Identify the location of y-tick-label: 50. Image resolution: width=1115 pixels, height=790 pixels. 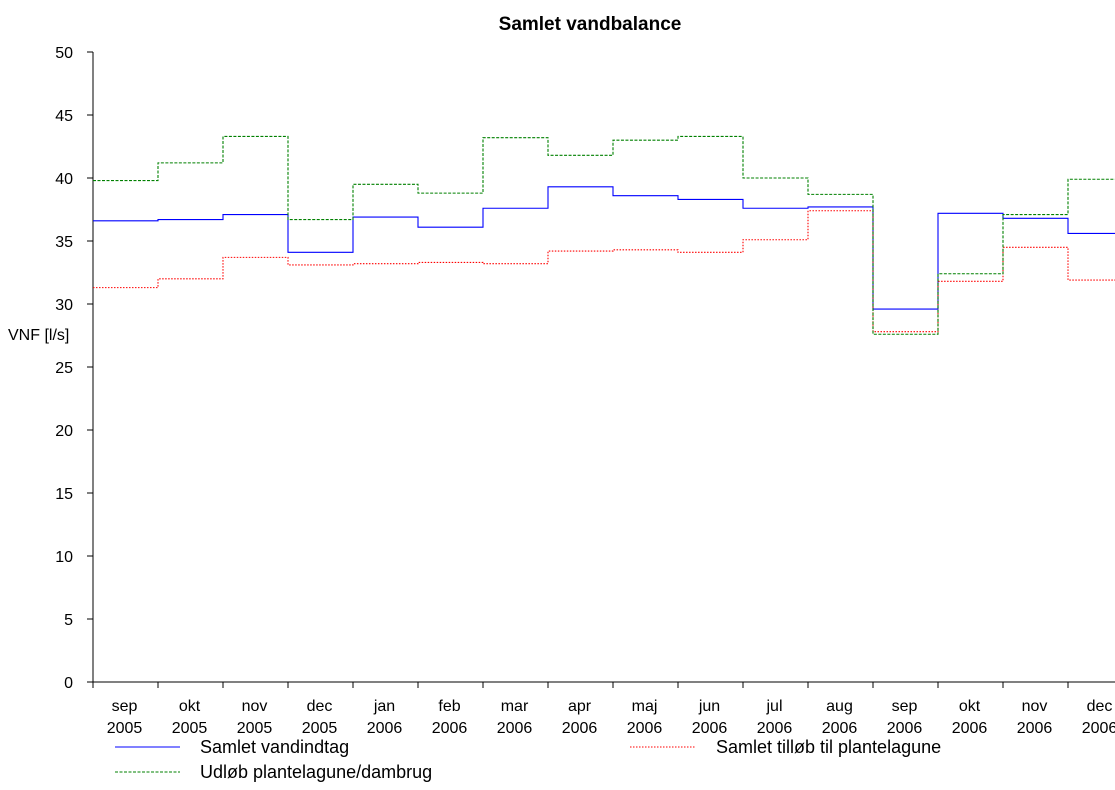
(64, 53).